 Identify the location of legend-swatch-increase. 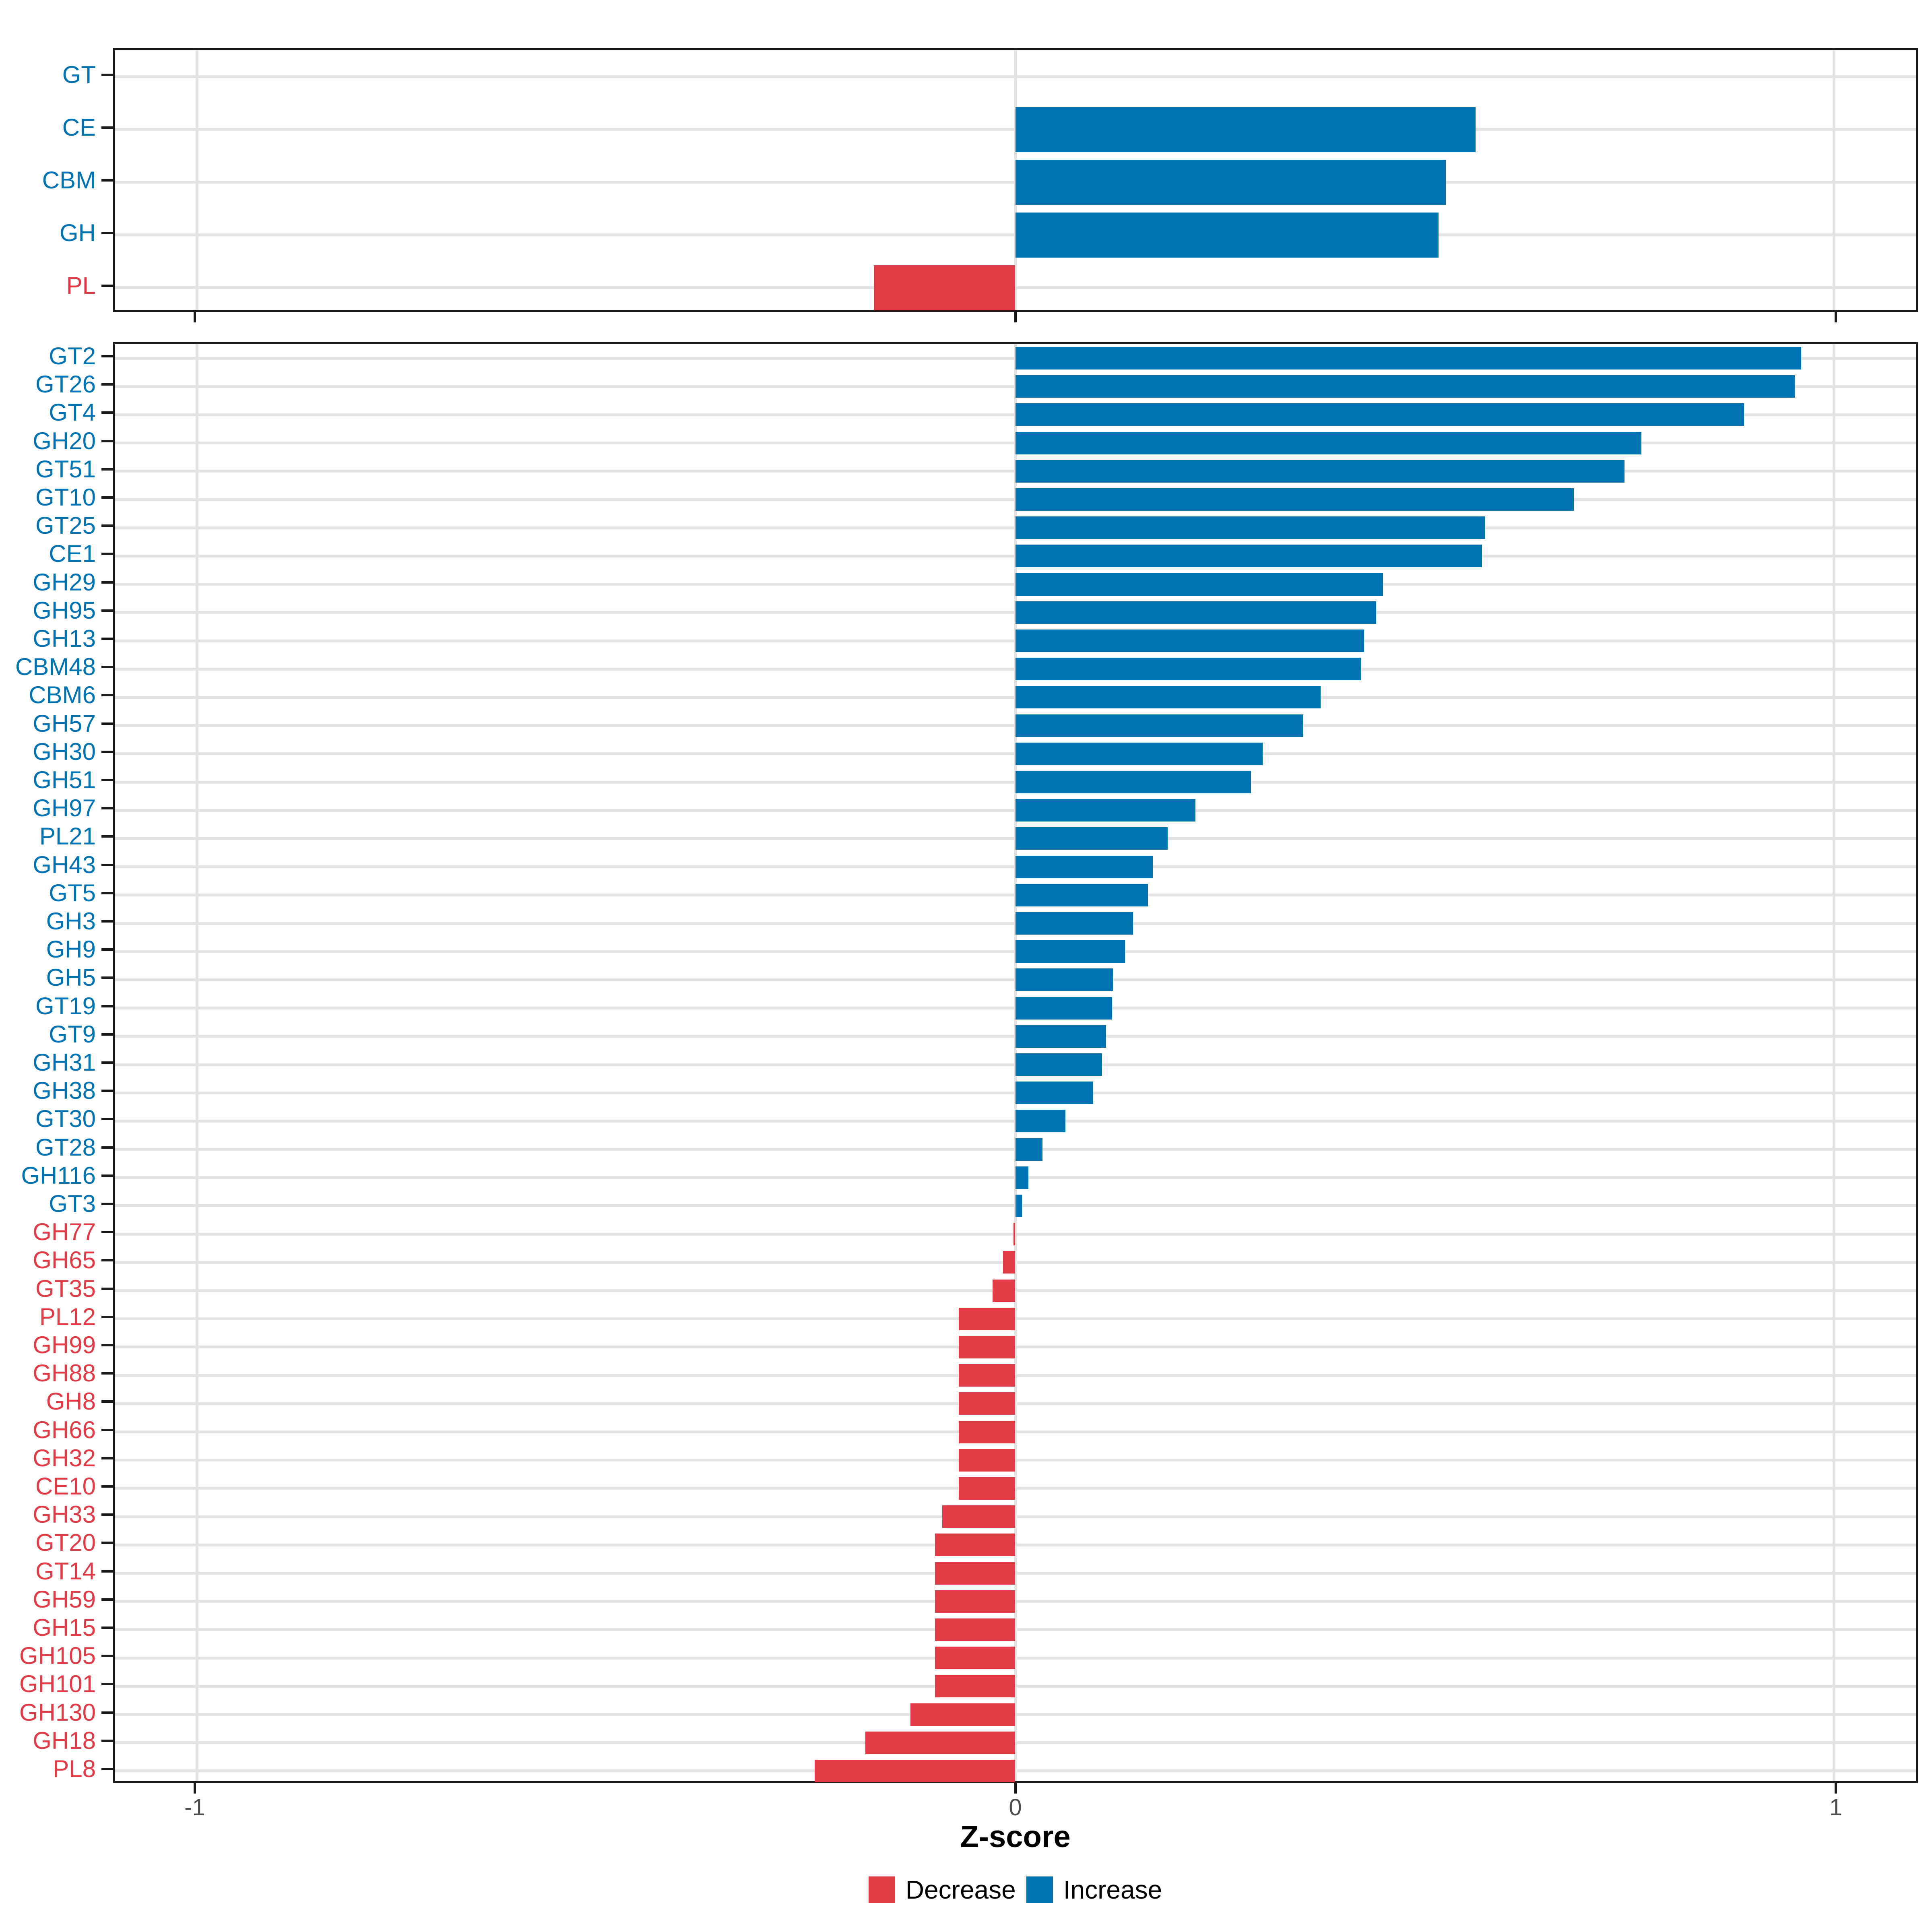
(1039, 1889).